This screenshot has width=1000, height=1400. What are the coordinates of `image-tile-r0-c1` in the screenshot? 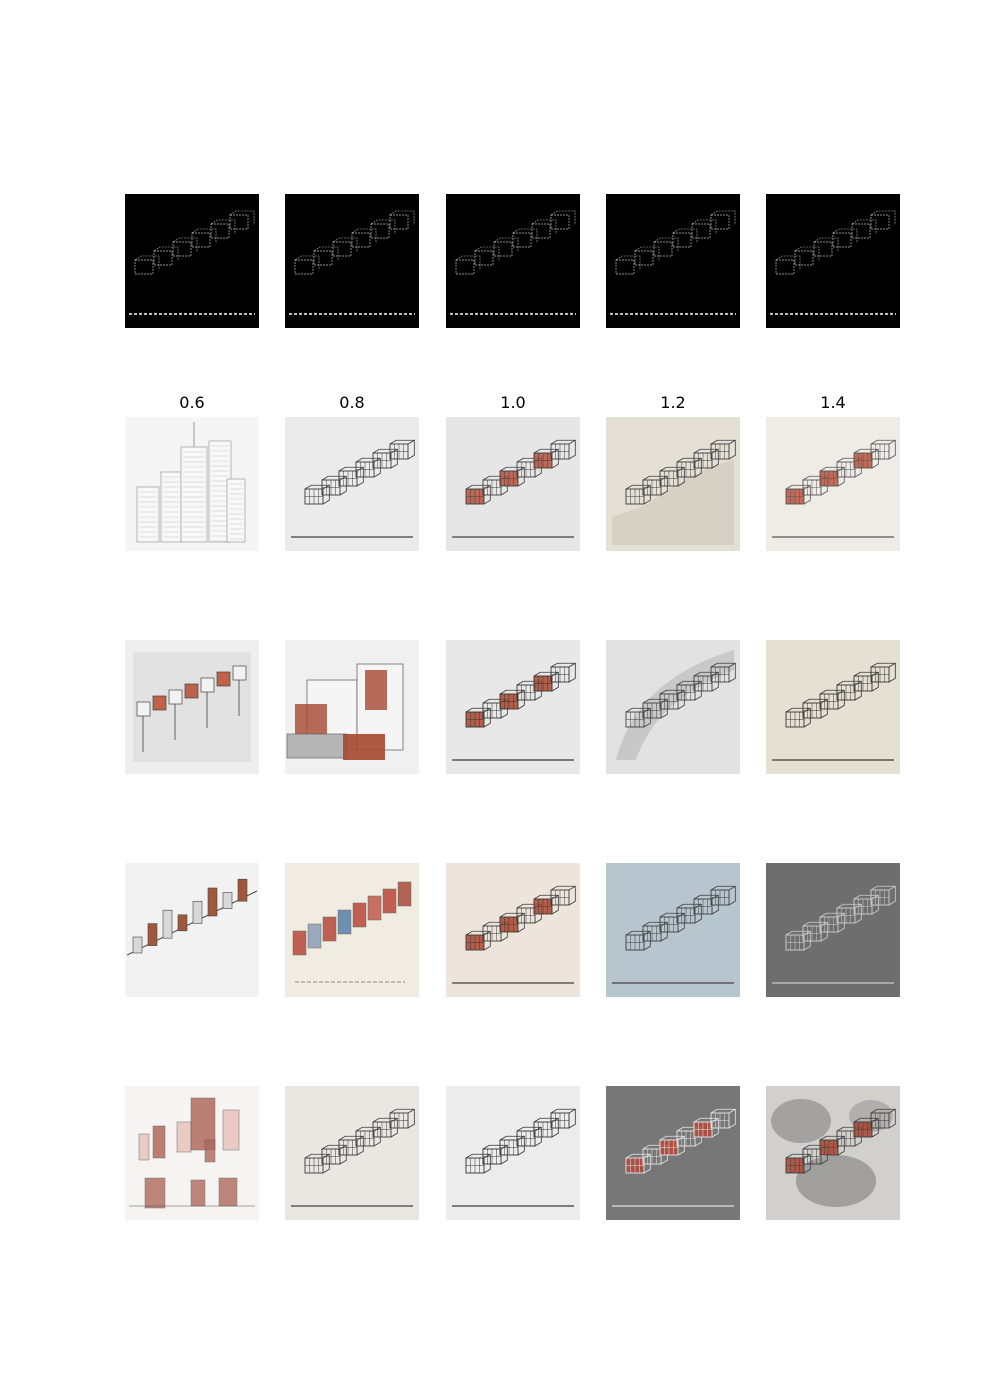 It's located at (352, 261).